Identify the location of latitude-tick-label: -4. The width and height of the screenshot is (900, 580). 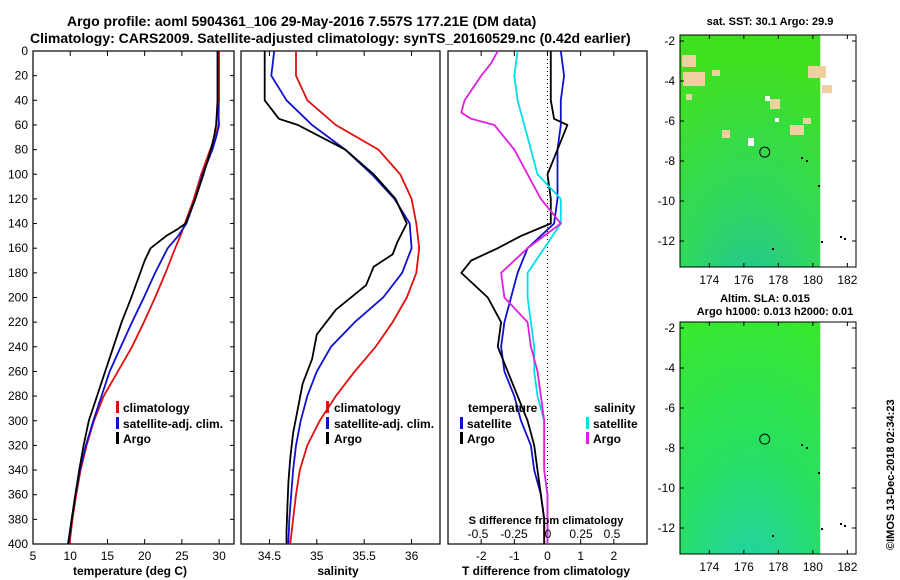
(669, 81).